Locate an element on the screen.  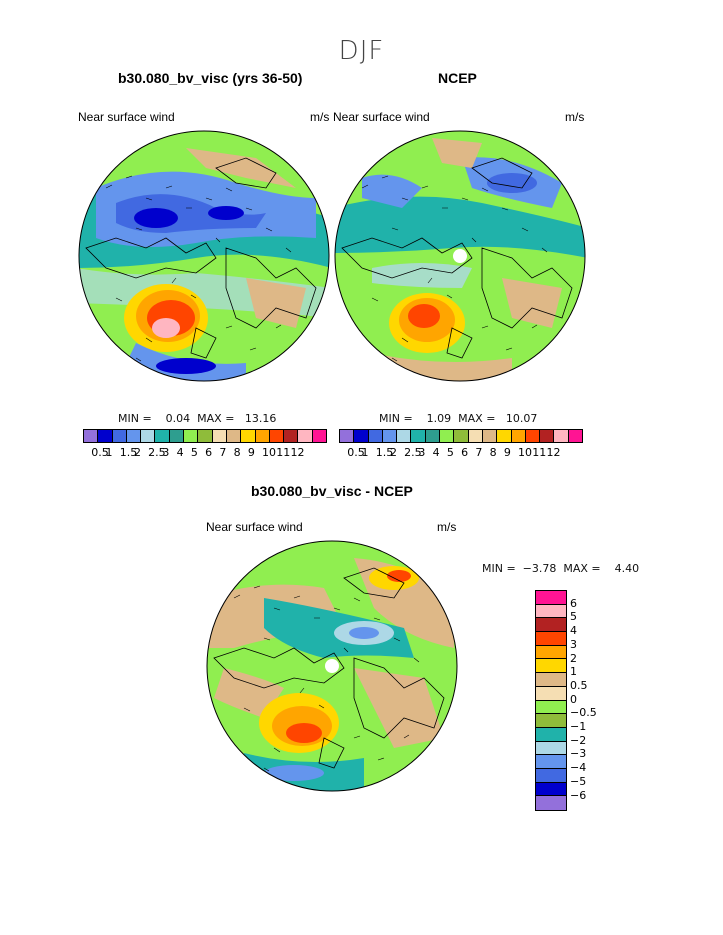
panel3-polar-map is located at coordinates (332, 666).